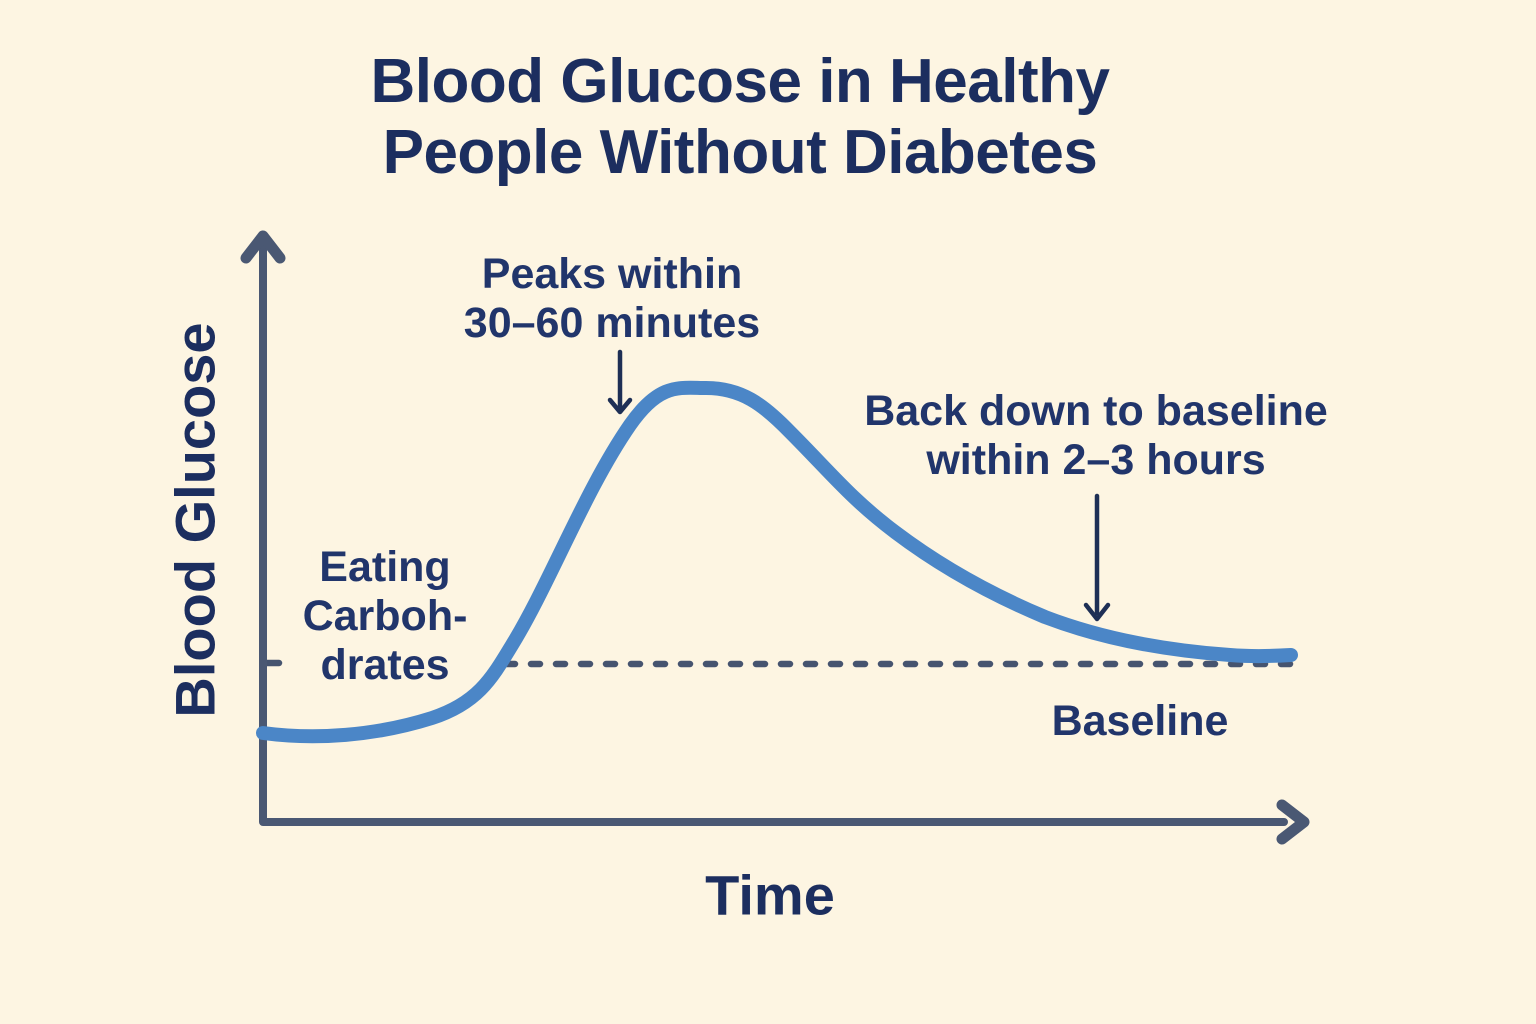 The width and height of the screenshot is (1536, 1024). What do you see at coordinates (1096, 411) in the screenshot?
I see `return-annotation-line-1: Back down to baseline` at bounding box center [1096, 411].